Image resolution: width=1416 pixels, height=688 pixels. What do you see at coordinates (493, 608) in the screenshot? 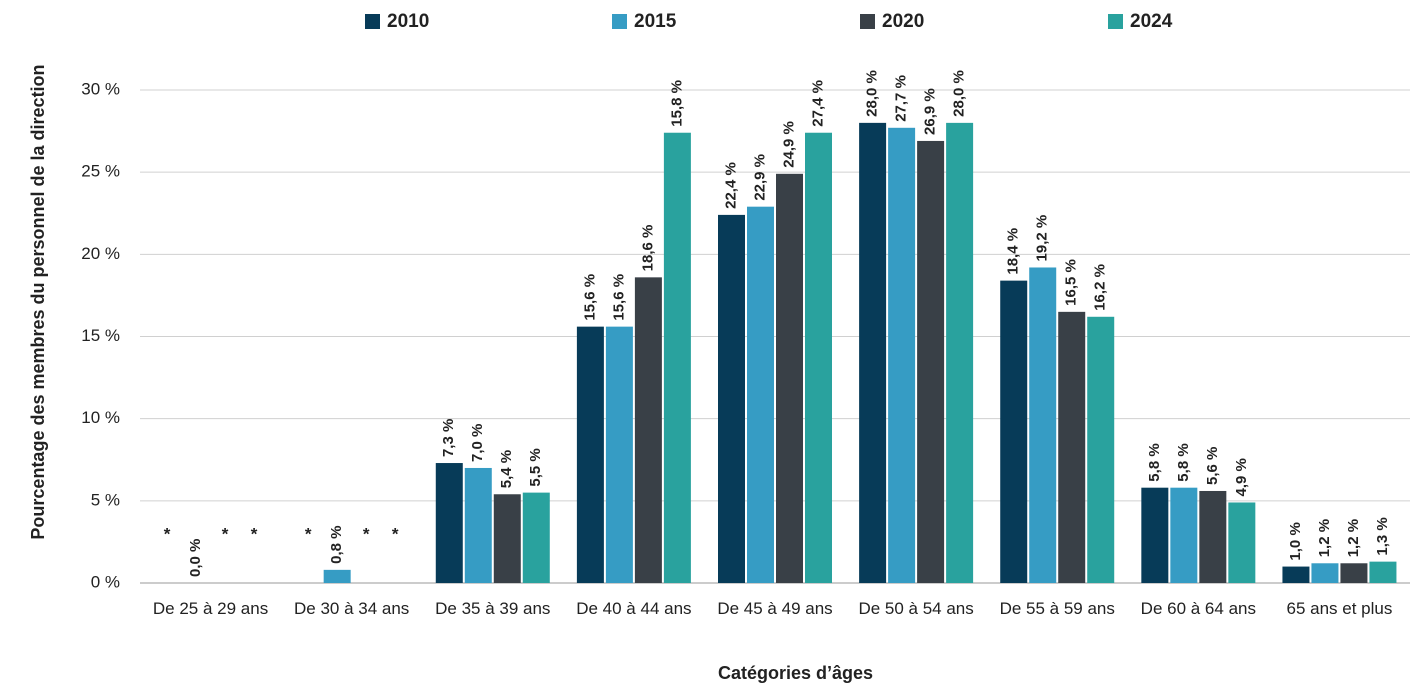
I see `x-tick-label: De 35 à 39 ans` at bounding box center [493, 608].